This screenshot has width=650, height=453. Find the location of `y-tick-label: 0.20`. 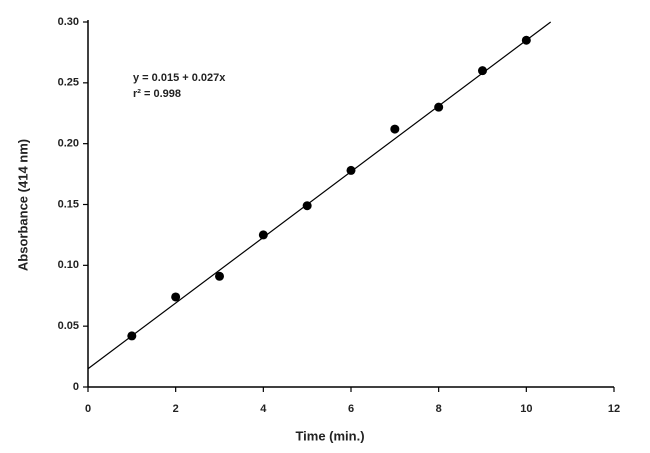

y-tick-label: 0.20 is located at coordinates (68, 144).